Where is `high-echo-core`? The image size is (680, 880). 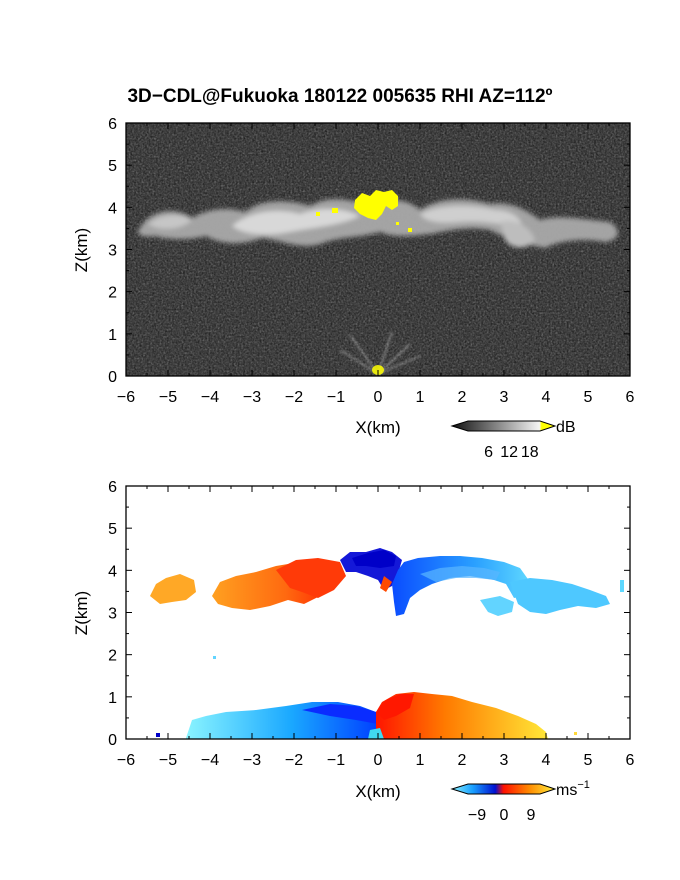
high-echo-core is located at coordinates (364, 211).